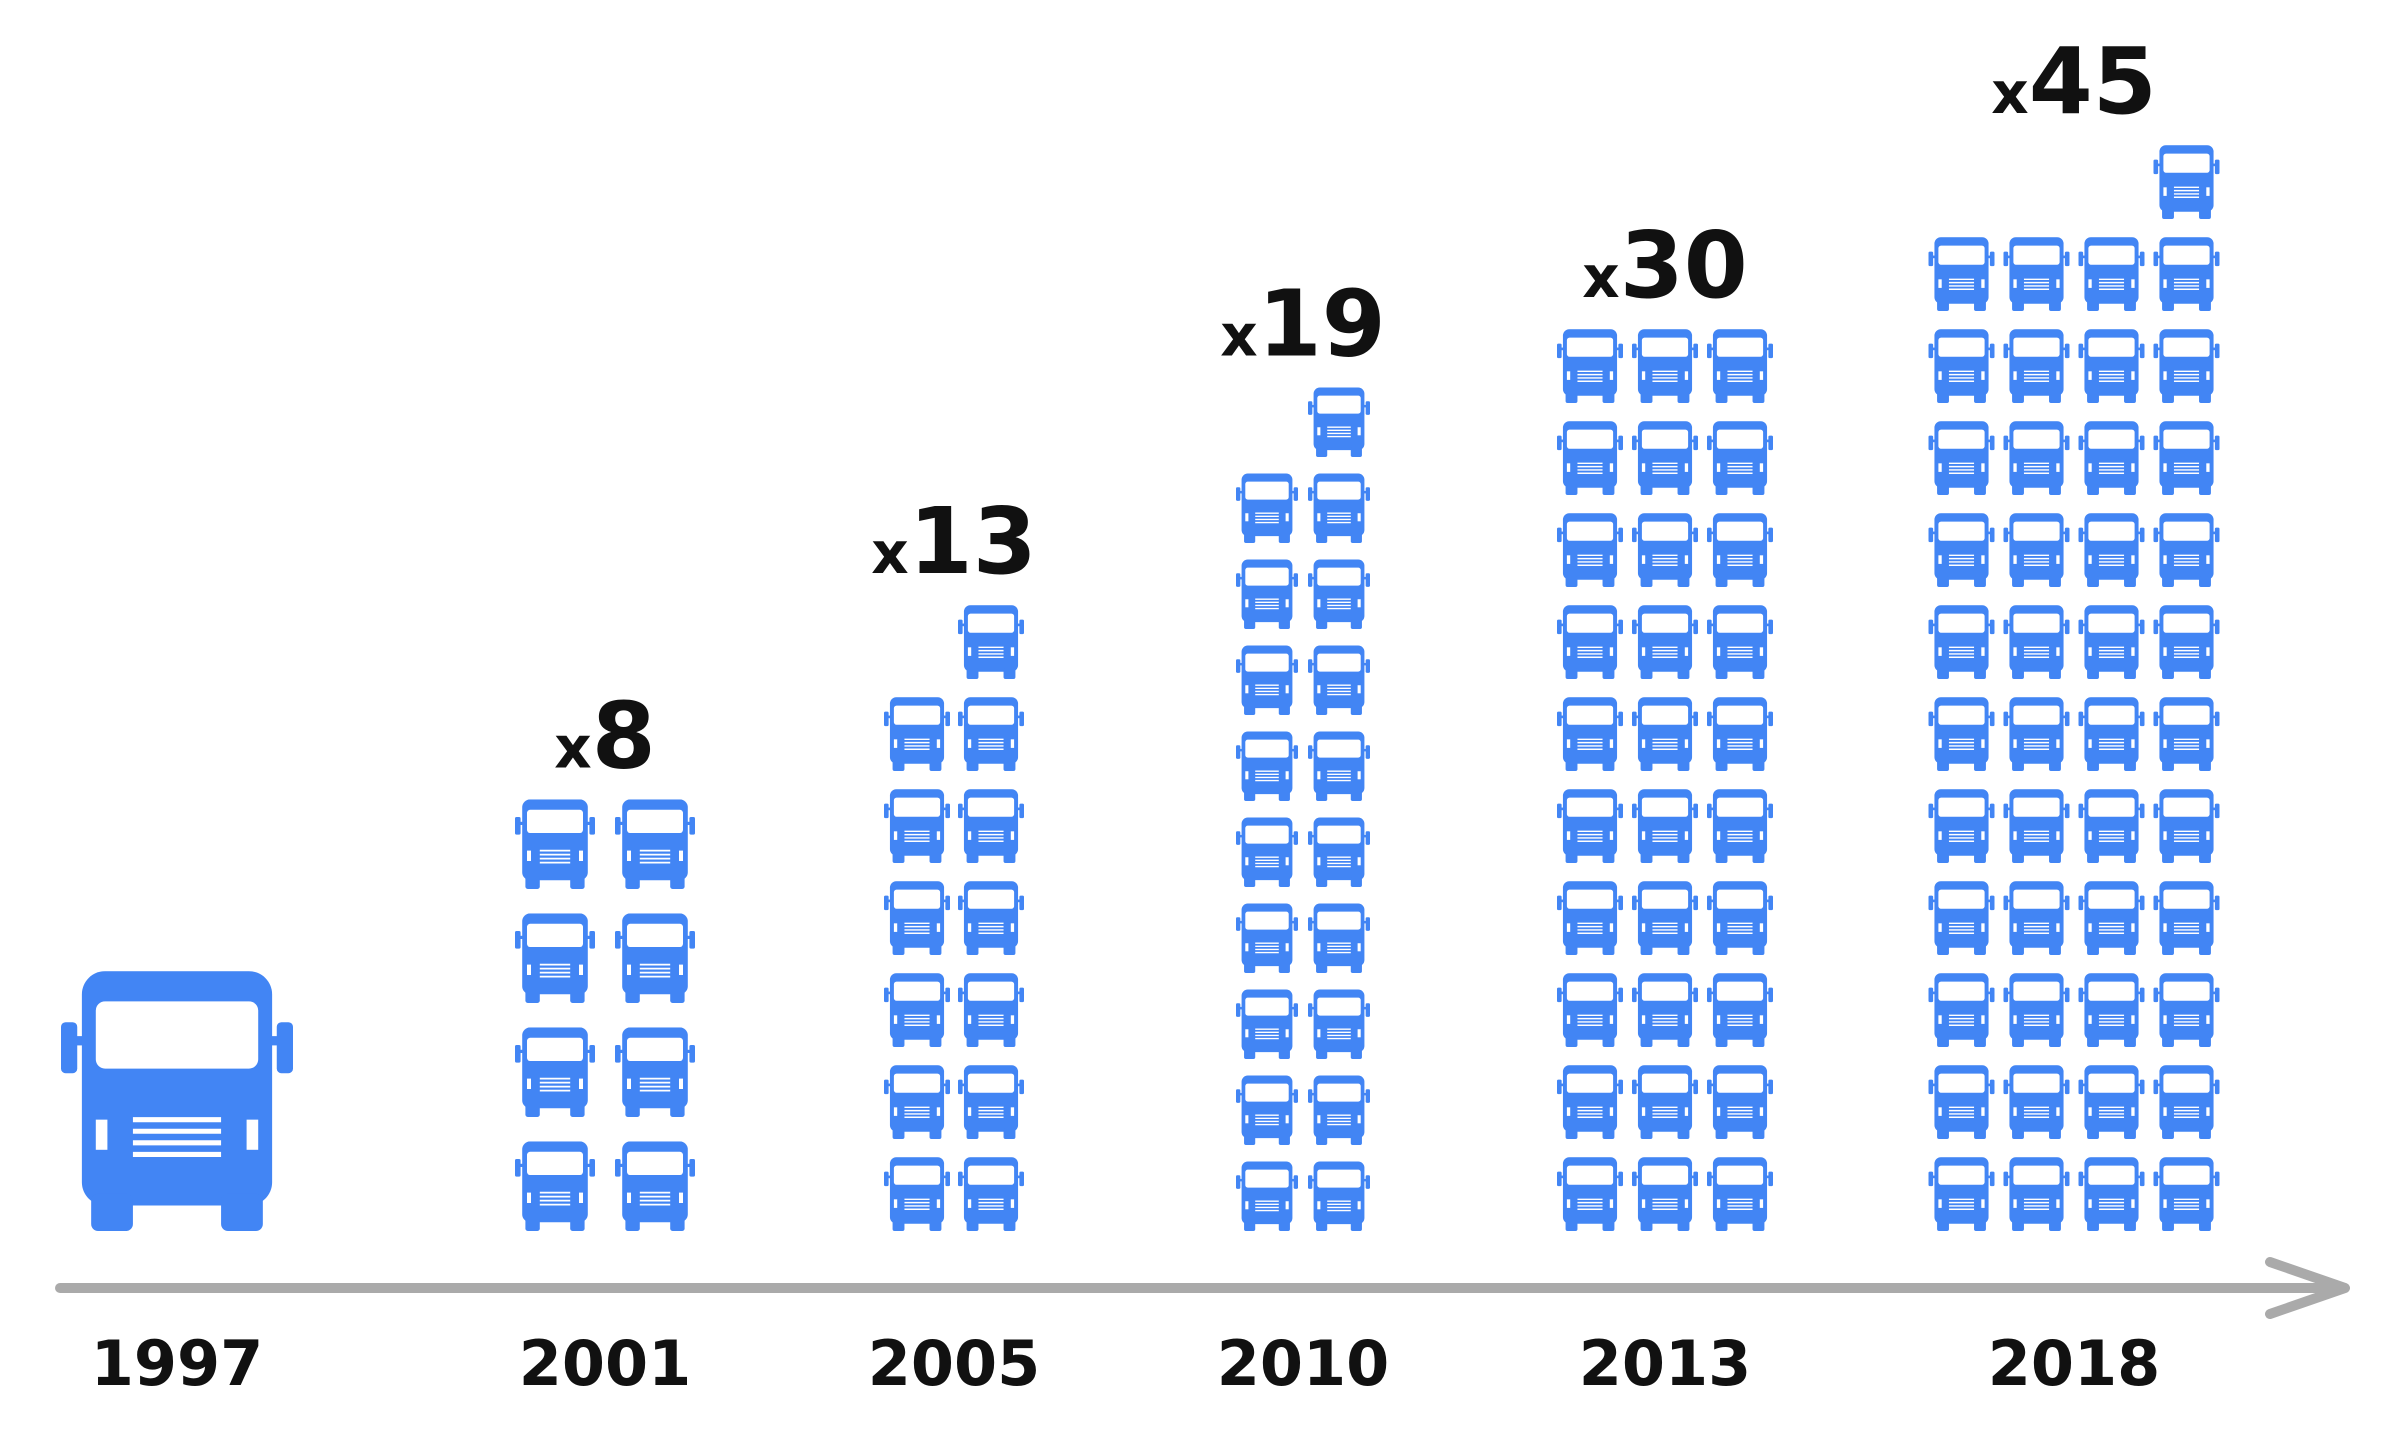 The height and width of the screenshot is (1440, 2400). What do you see at coordinates (1664, 265) in the screenshot?
I see `value-label: x30` at bounding box center [1664, 265].